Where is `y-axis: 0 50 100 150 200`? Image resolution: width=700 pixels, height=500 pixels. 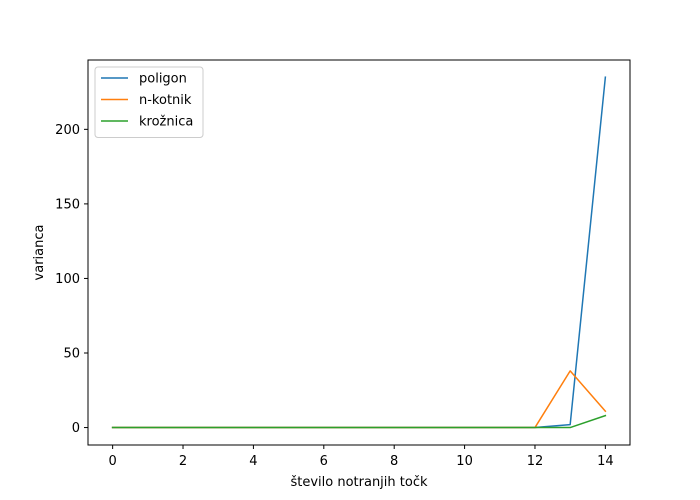 y-axis: 0 50 100 150 200 is located at coordinates (71, 279).